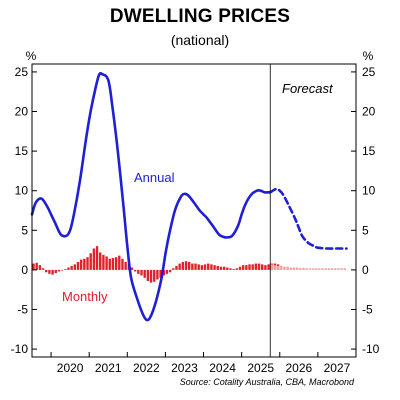 Image resolution: width=400 pixels, height=400 pixels. I want to click on x-tick-label: 2027, so click(337, 368).